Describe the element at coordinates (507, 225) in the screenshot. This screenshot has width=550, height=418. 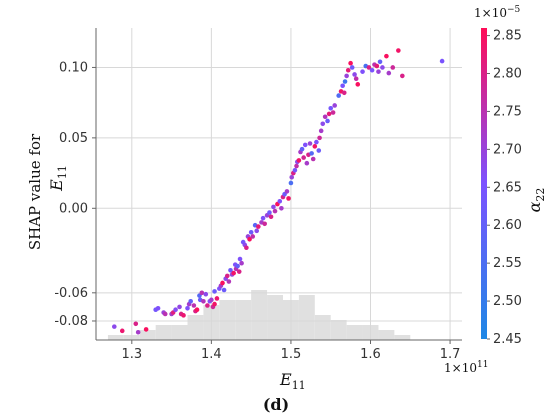
I see `colorbar-tick-label: 2.60` at that location.